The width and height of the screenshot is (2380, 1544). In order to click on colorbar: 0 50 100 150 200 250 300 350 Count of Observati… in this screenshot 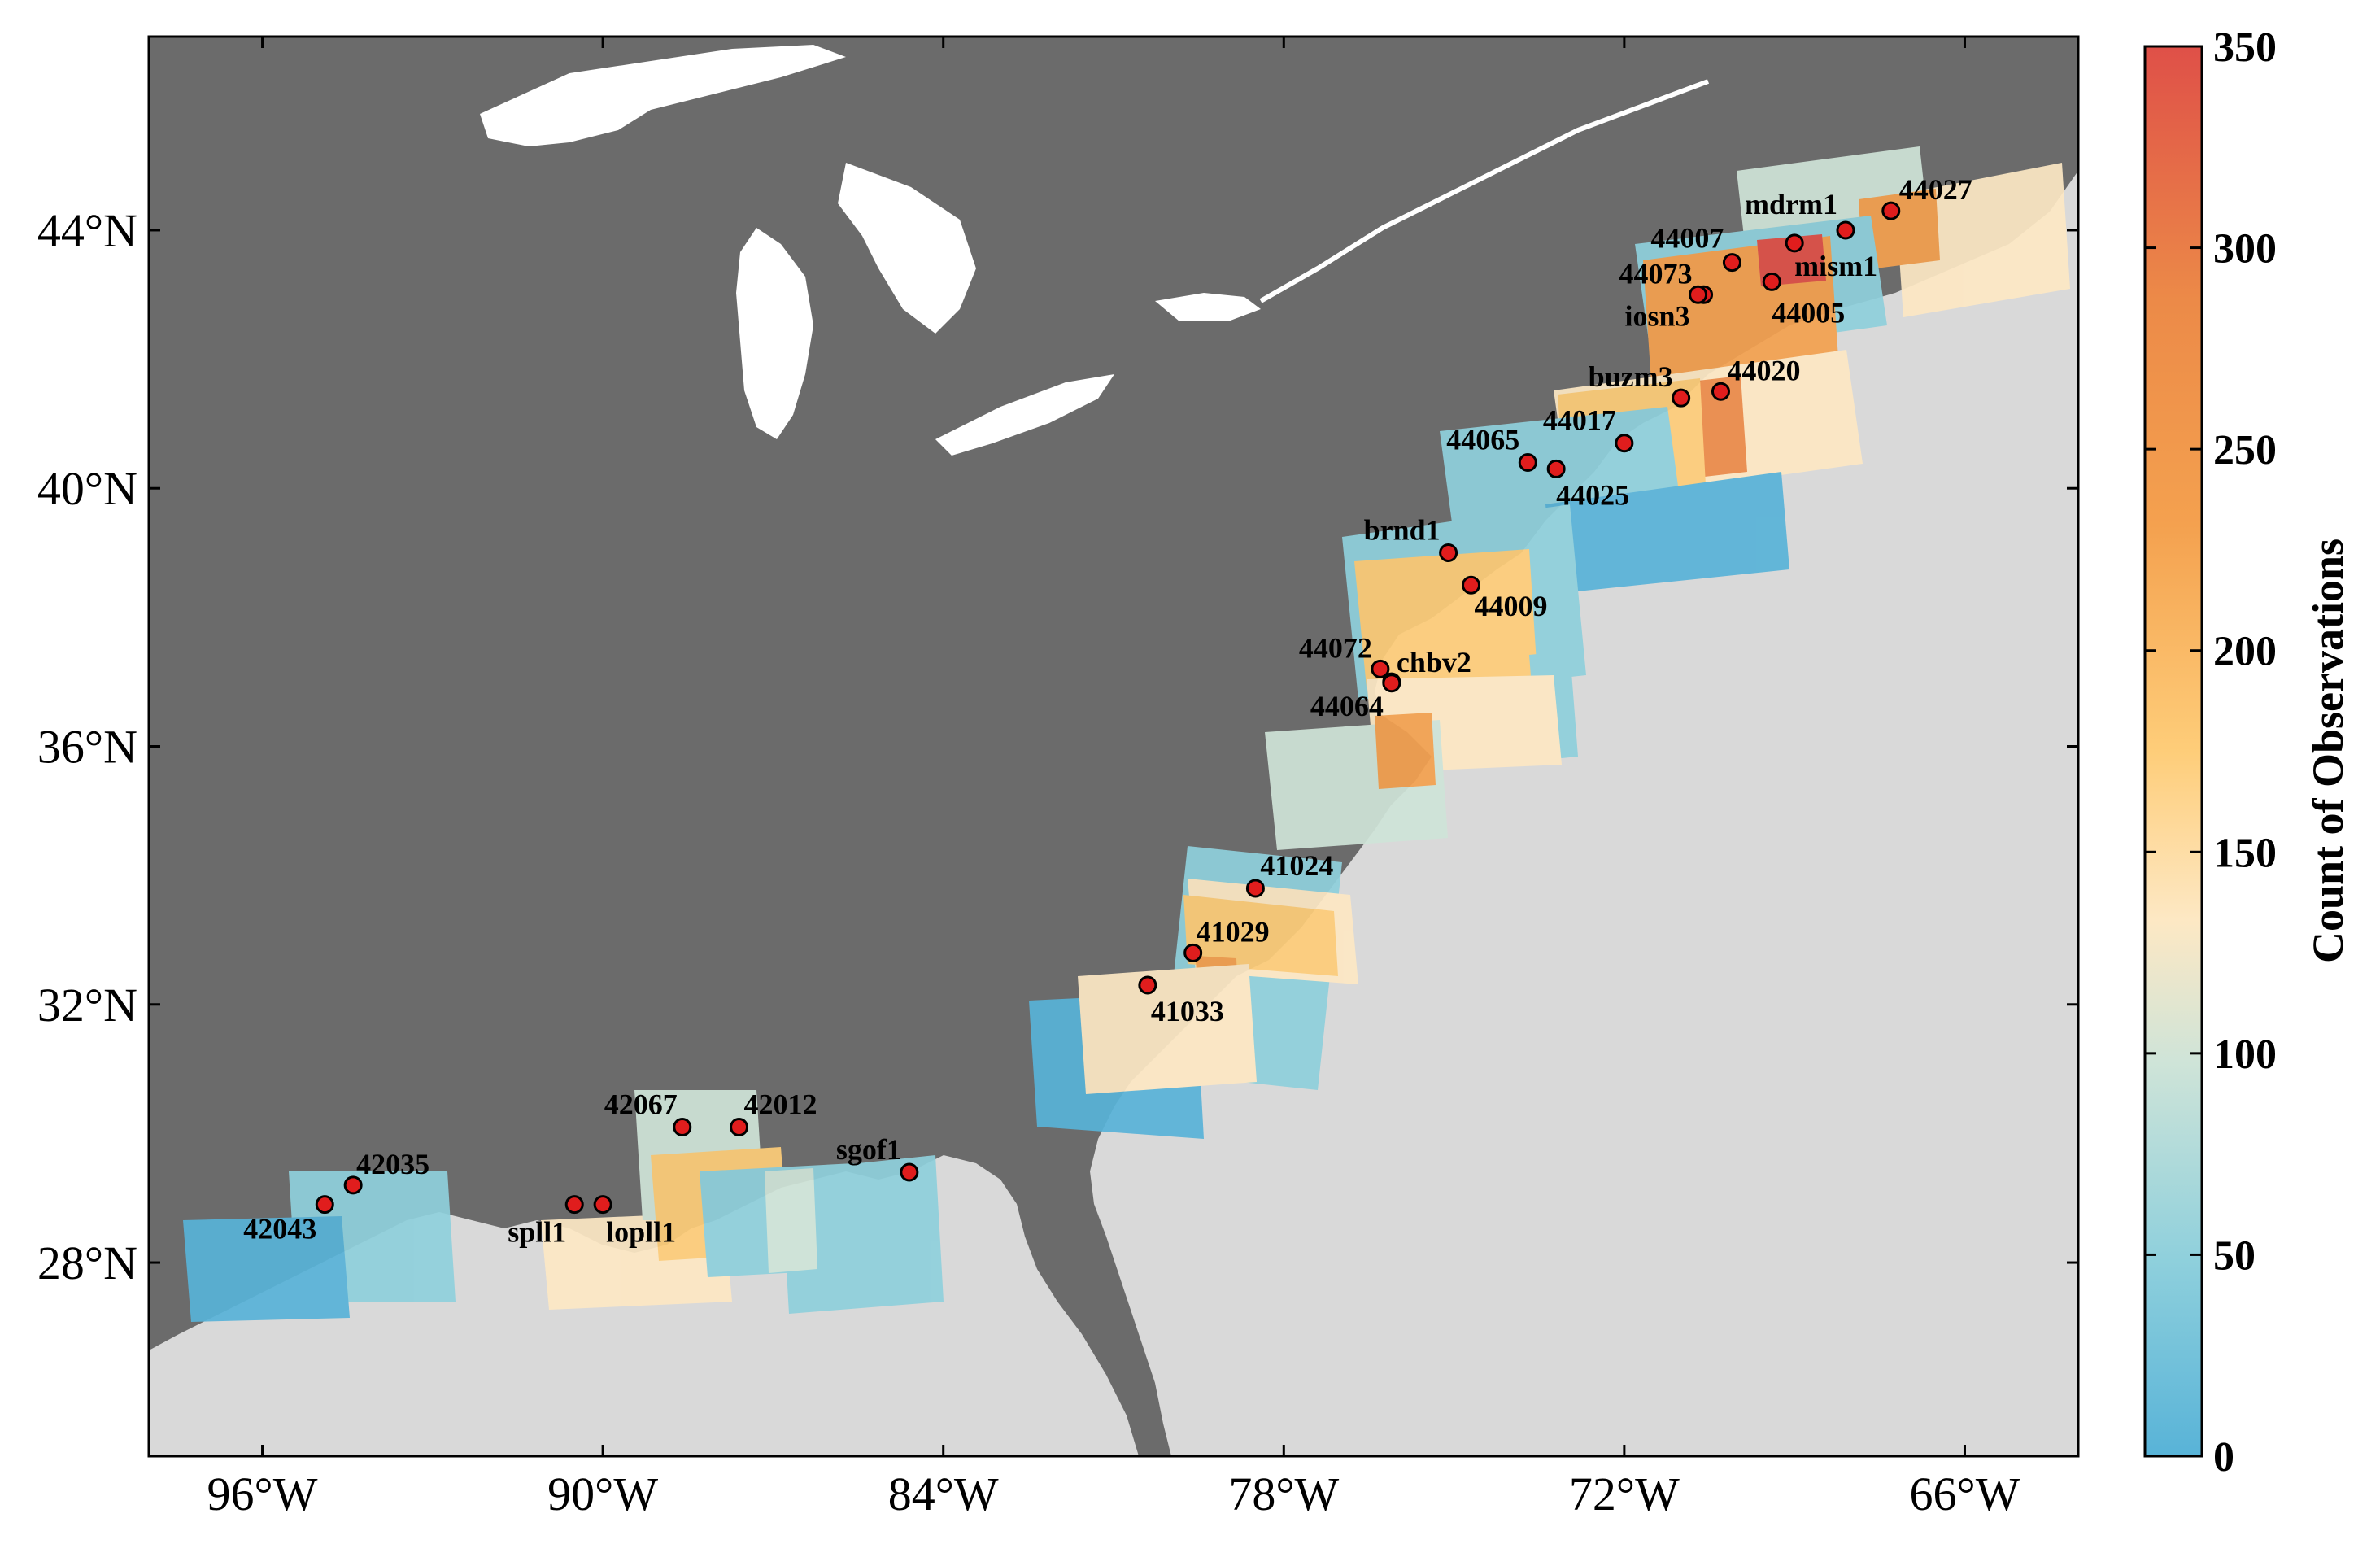, I will do `click(2247, 752)`.